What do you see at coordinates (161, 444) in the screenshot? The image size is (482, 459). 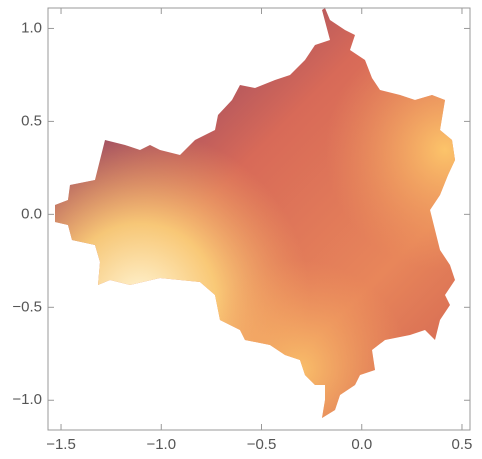 I see `x-tick-label: −1.0` at bounding box center [161, 444].